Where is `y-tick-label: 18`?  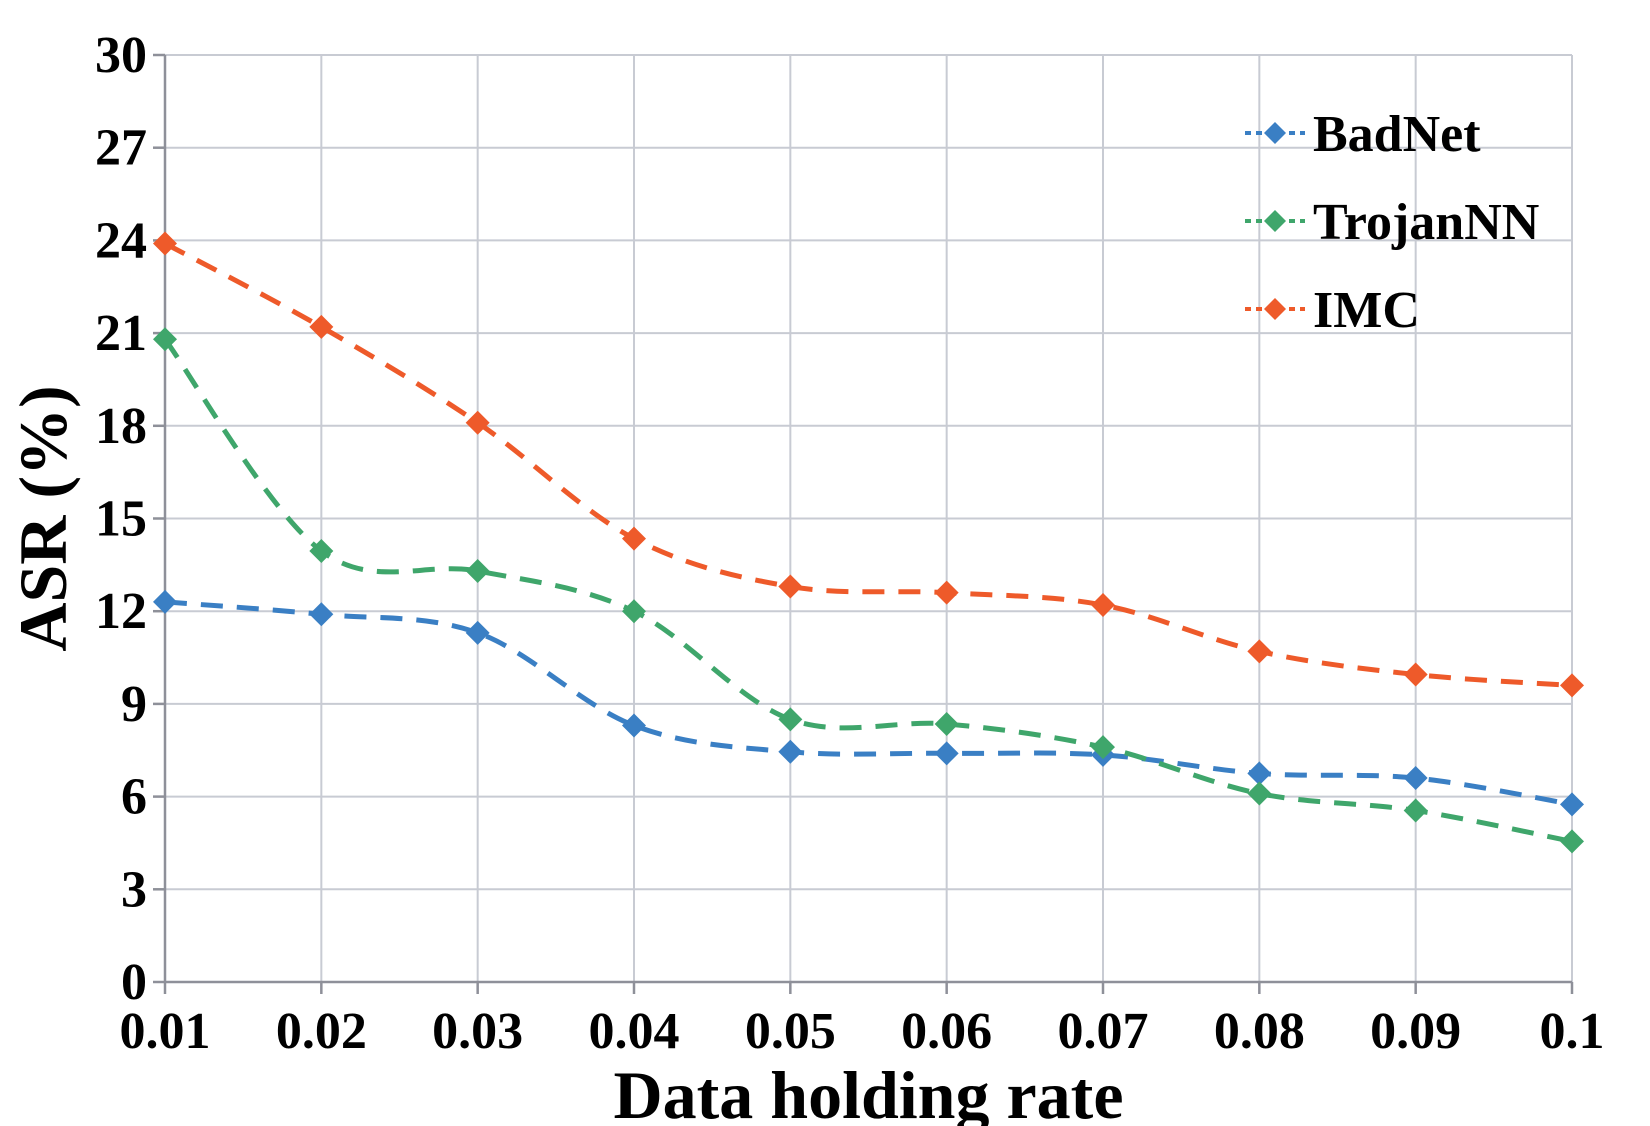 y-tick-label: 18 is located at coordinates (121, 426).